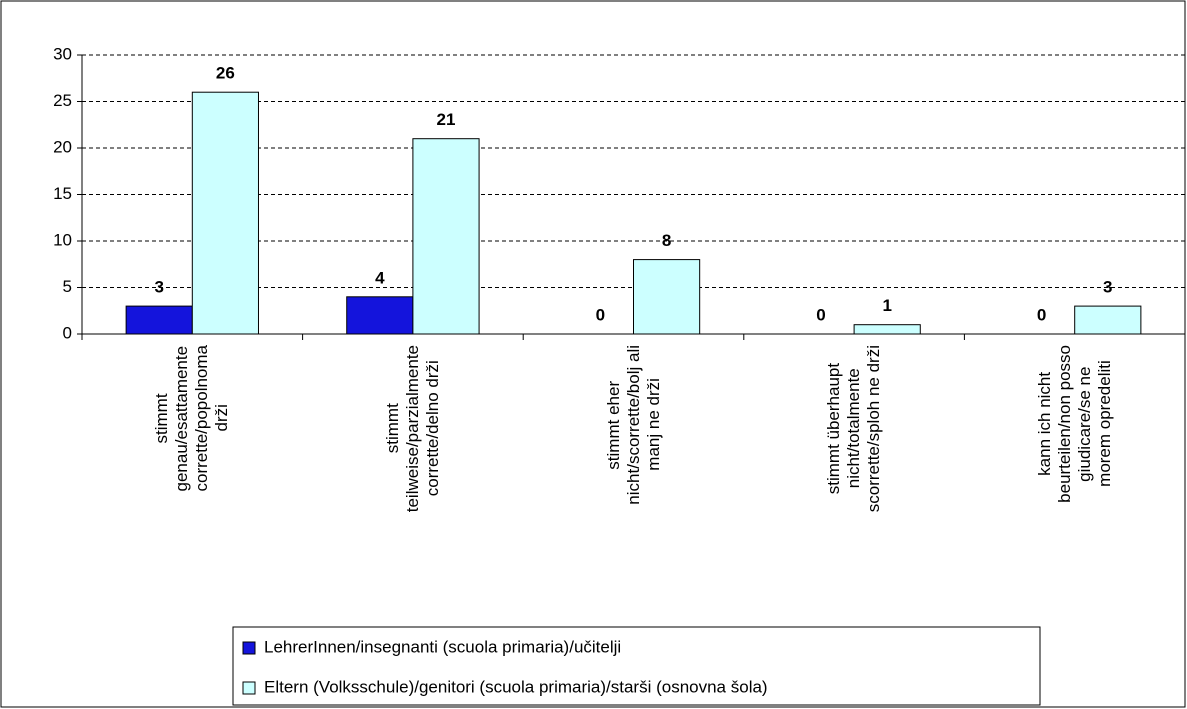 The height and width of the screenshot is (709, 1187). I want to click on data-label: 8, so click(666, 240).